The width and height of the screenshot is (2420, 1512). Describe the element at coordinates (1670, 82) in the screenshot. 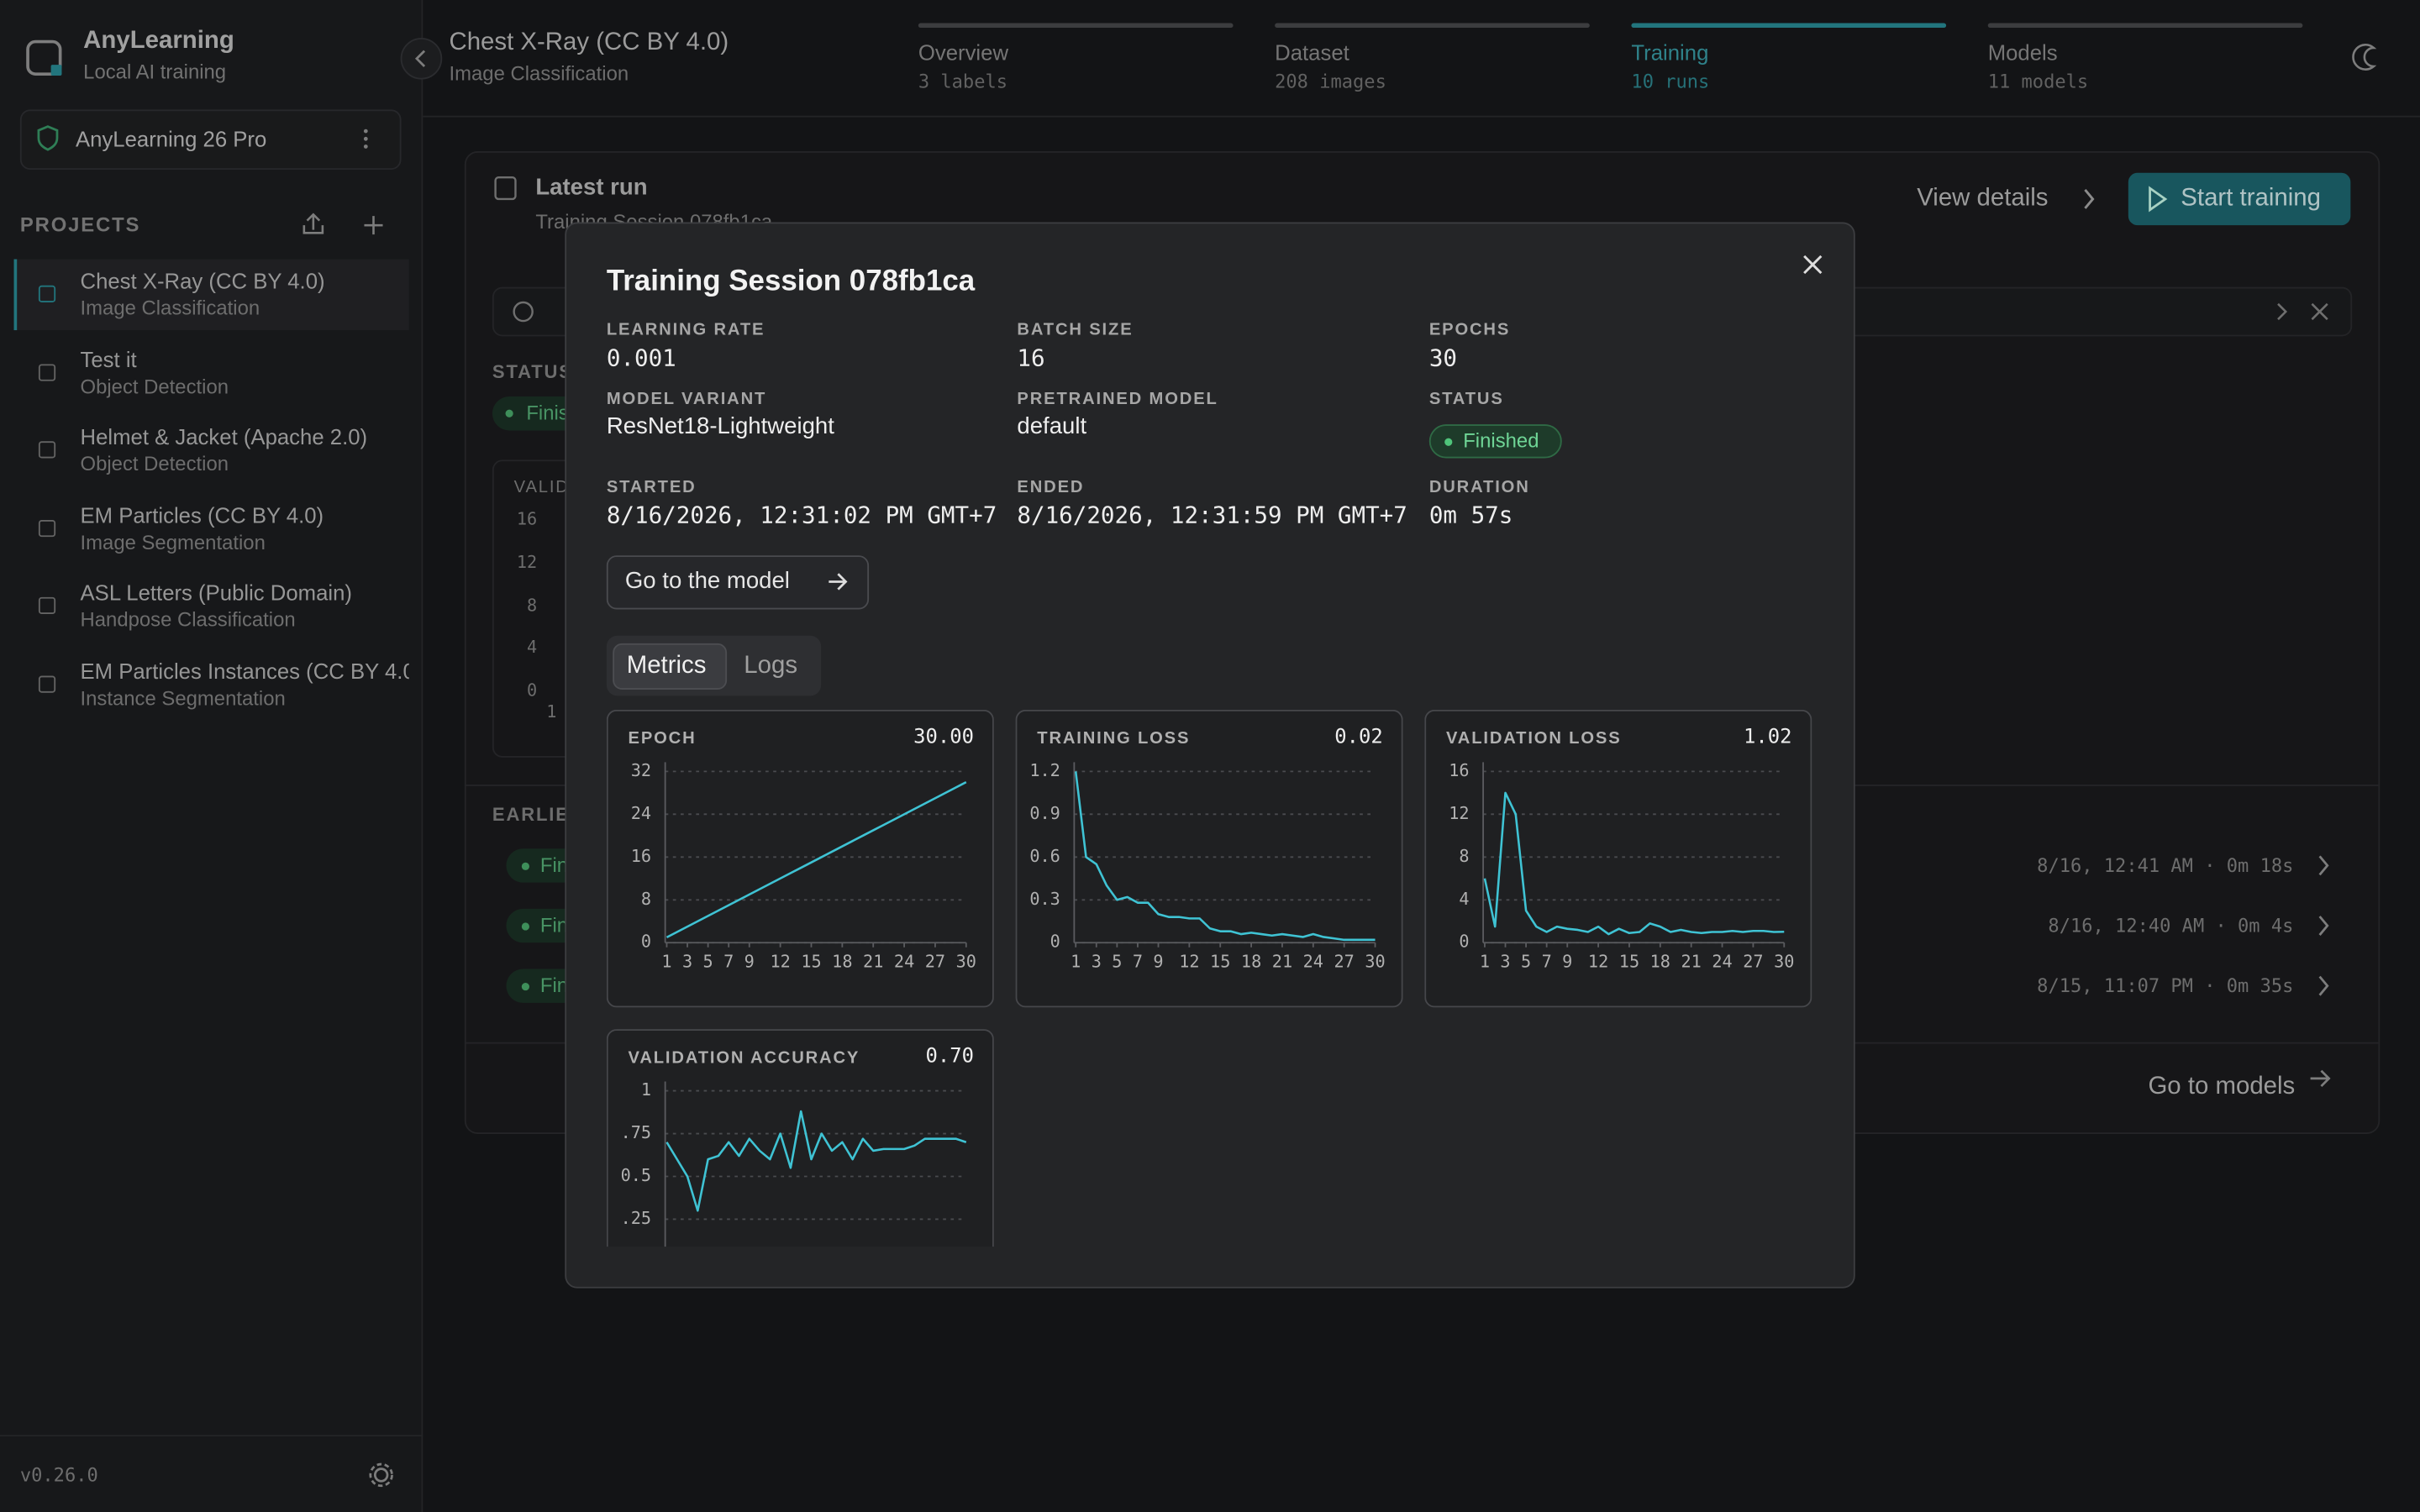

I see `step-detail: 10 runs` at that location.